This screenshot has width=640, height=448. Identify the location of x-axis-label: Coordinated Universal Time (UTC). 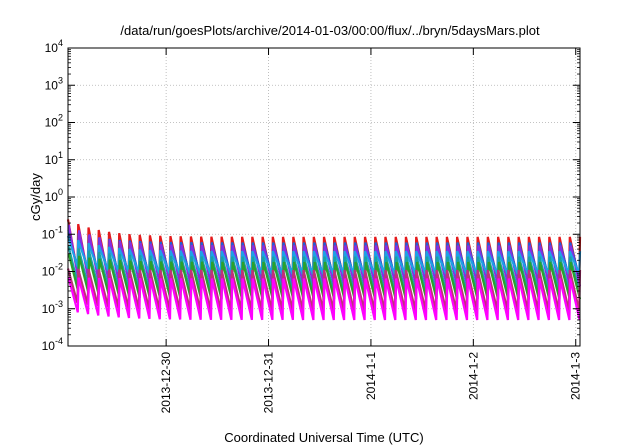
(323, 437).